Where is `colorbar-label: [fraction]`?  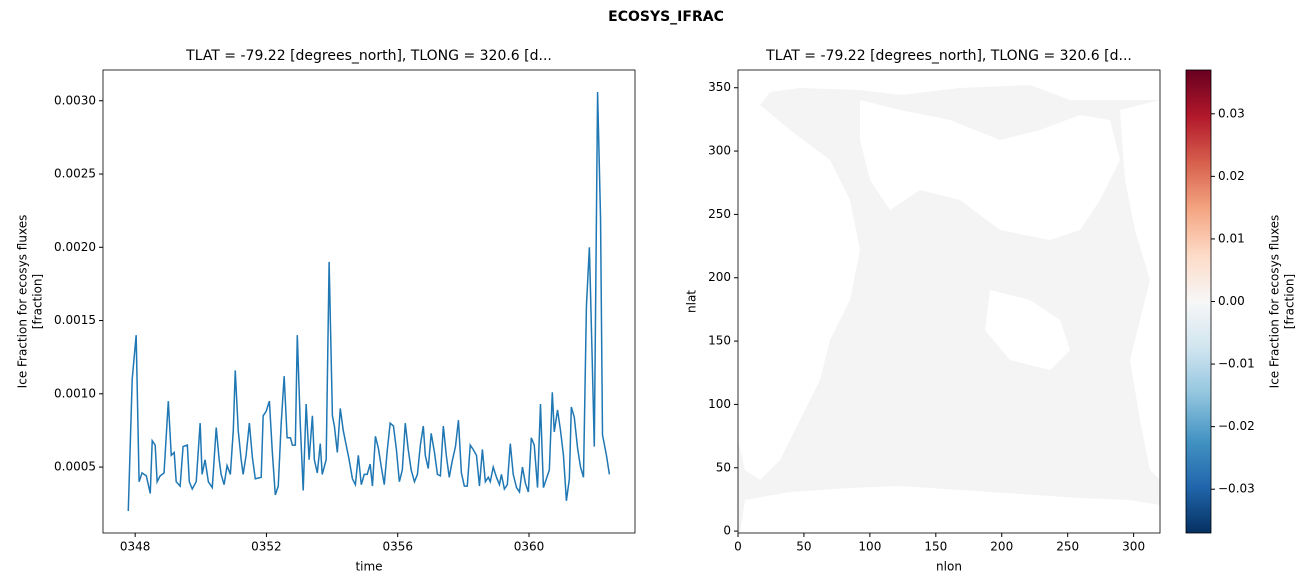 colorbar-label: [fraction] is located at coordinates (1290, 301).